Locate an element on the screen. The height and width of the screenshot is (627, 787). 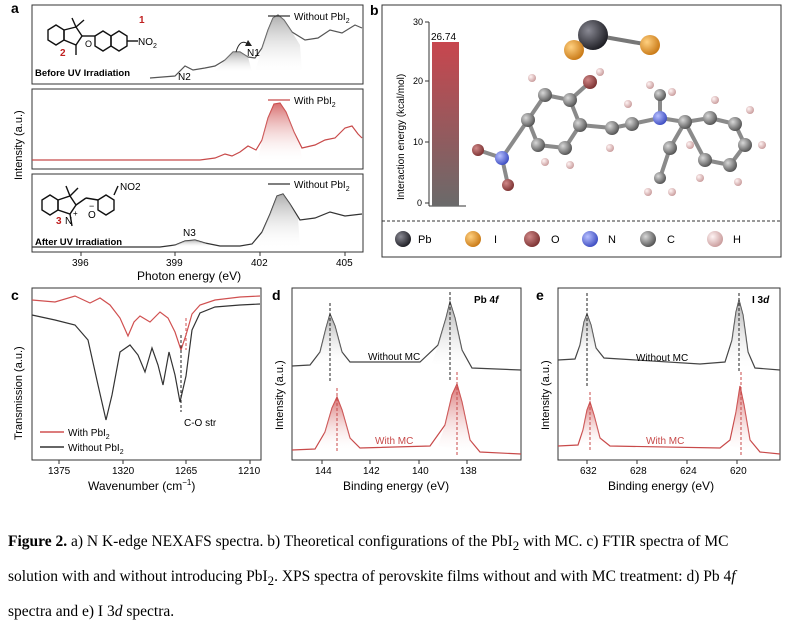
legend-label-o: O is located at coordinates (555, 240).